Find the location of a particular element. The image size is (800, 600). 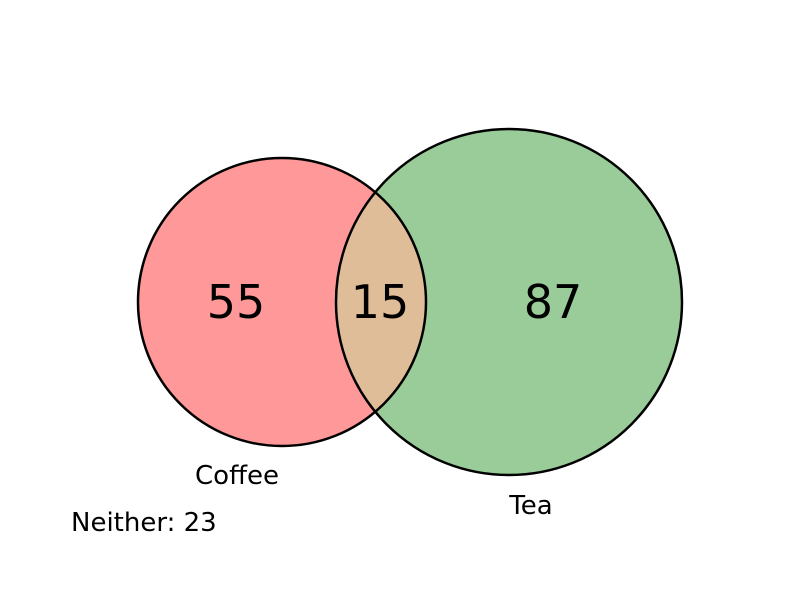

intersection-count: 15 is located at coordinates (380, 302).